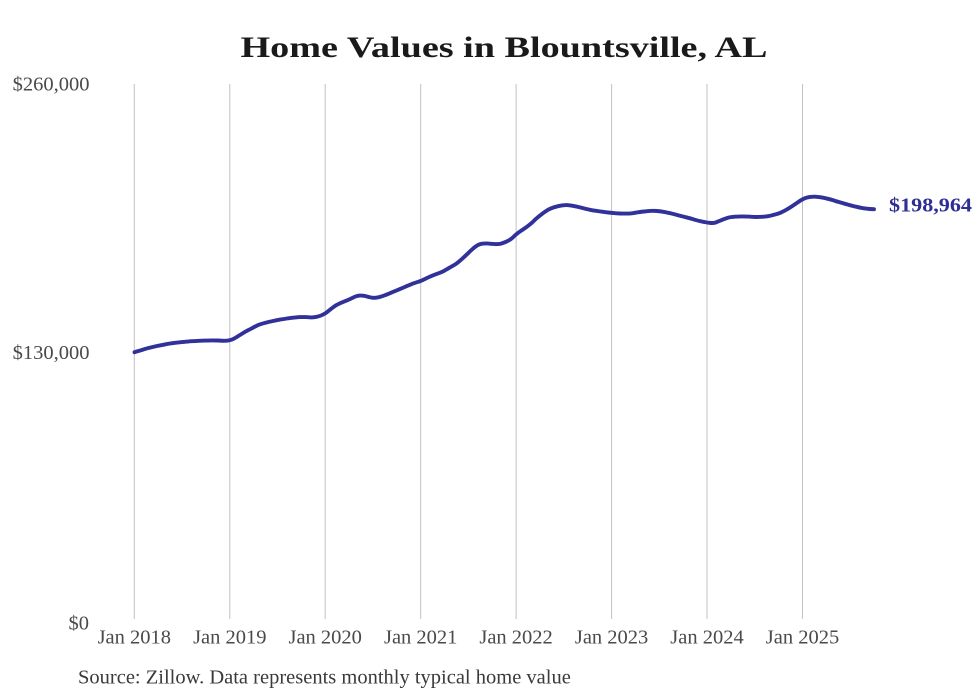 The width and height of the screenshot is (980, 699). I want to click on svg-text: Jan 2021, so click(420, 637).